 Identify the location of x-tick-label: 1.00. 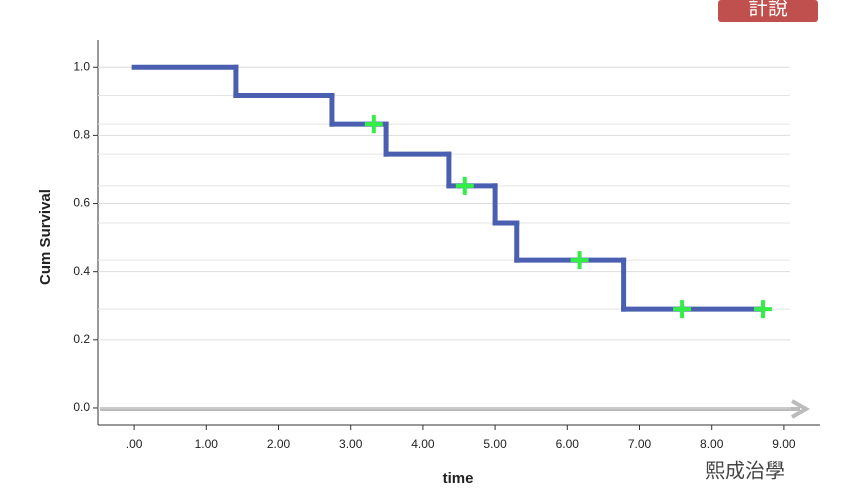
(207, 444).